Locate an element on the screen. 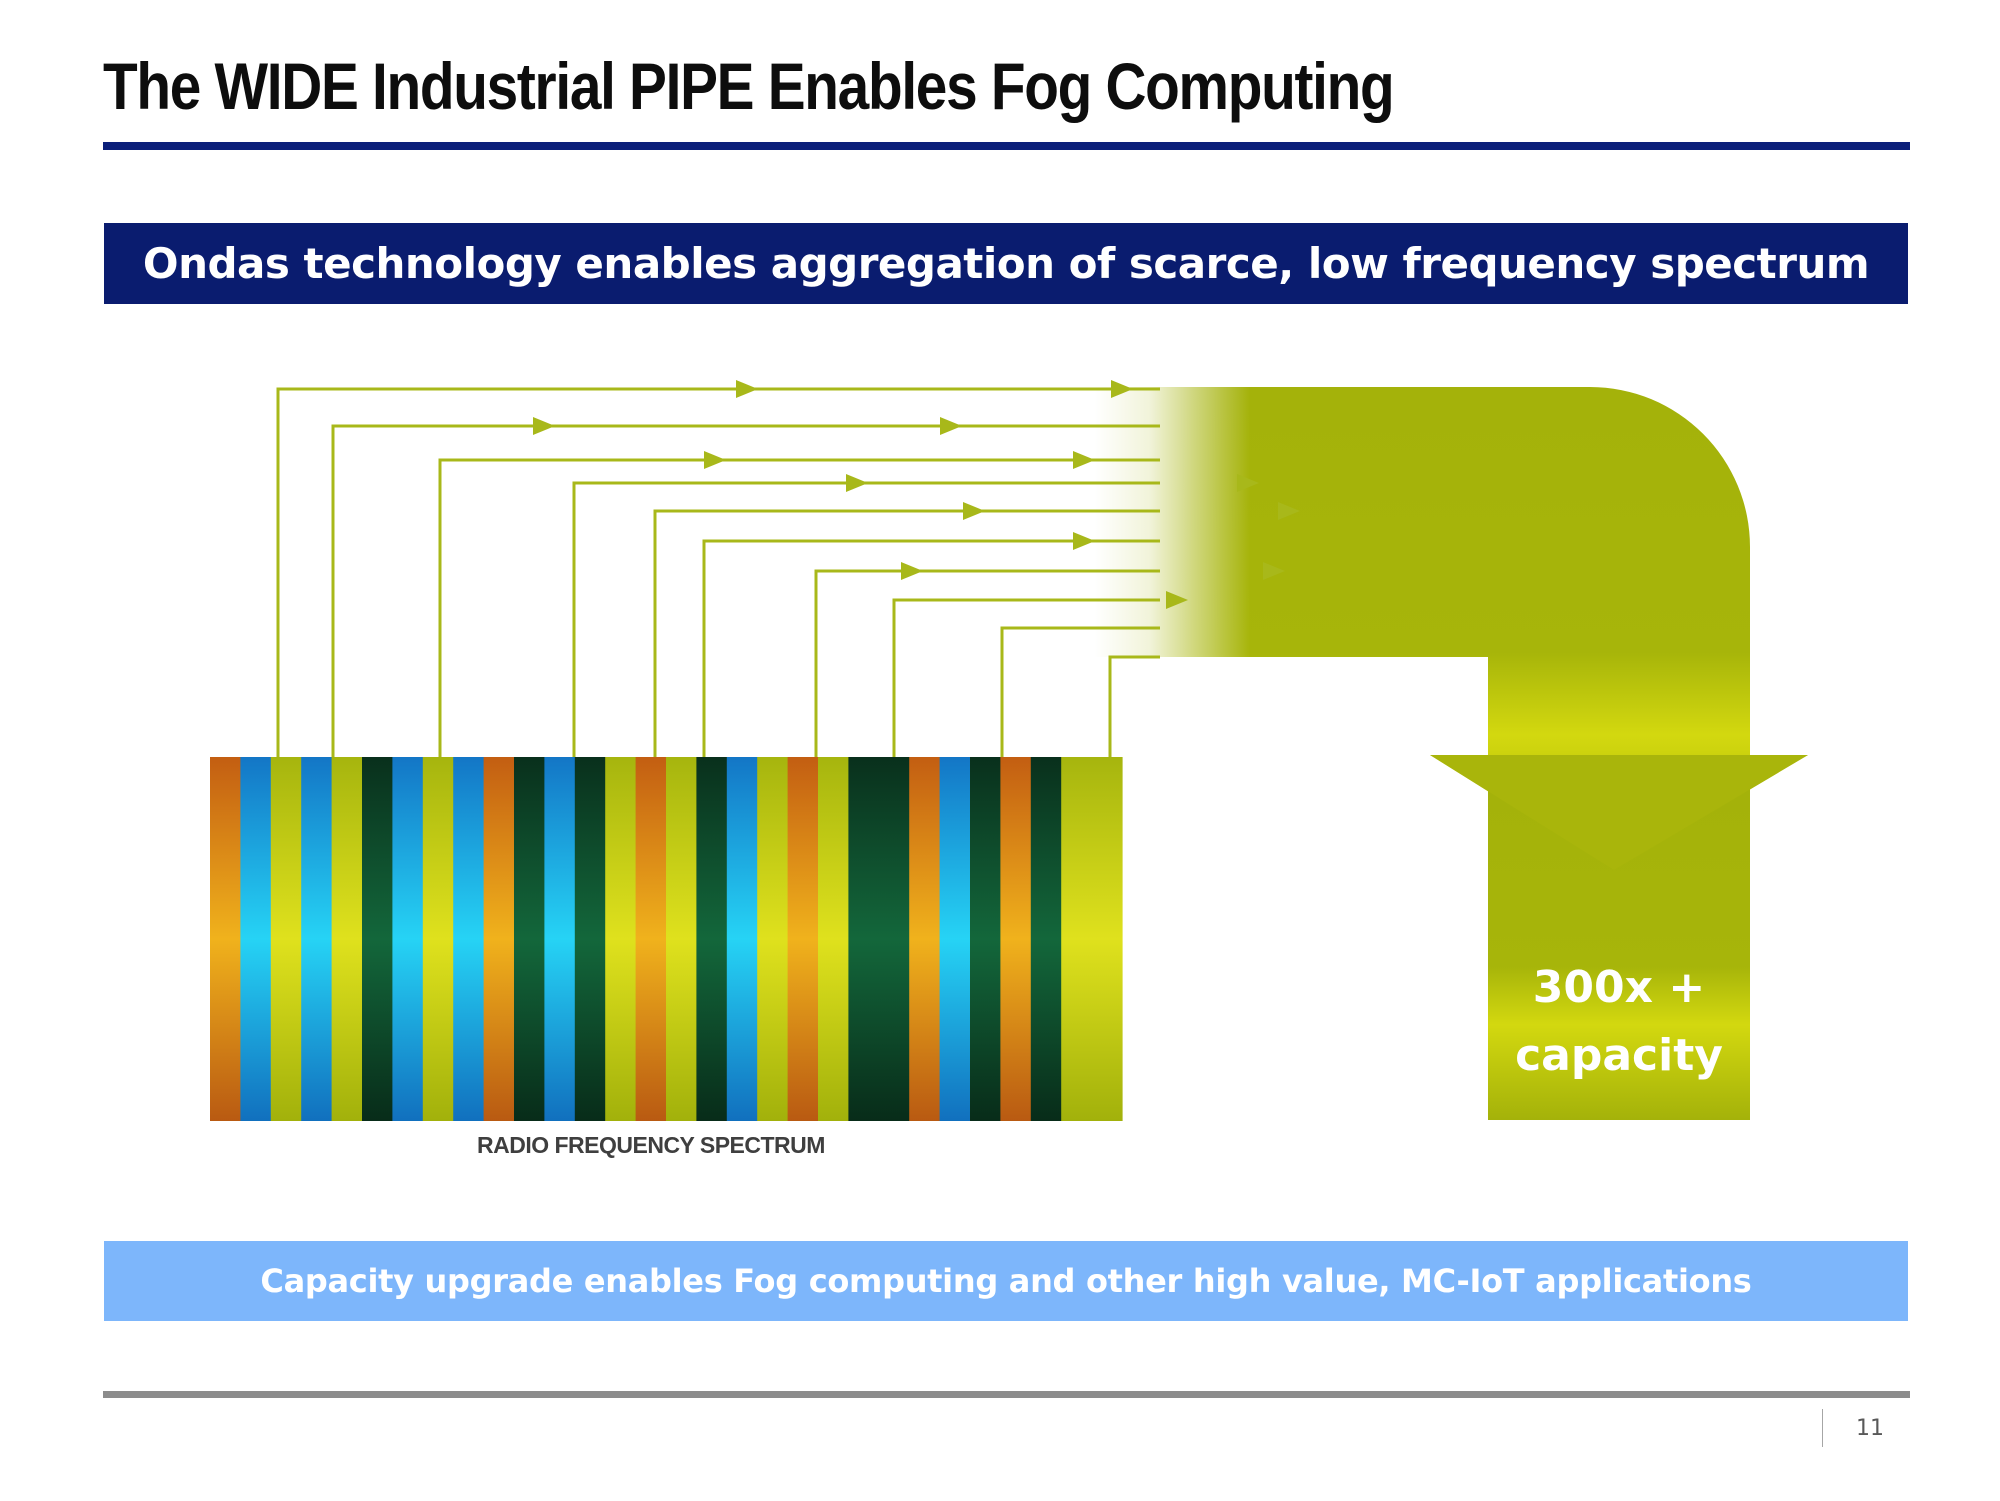 The width and height of the screenshot is (2000, 1501). title-underline is located at coordinates (1006, 146).